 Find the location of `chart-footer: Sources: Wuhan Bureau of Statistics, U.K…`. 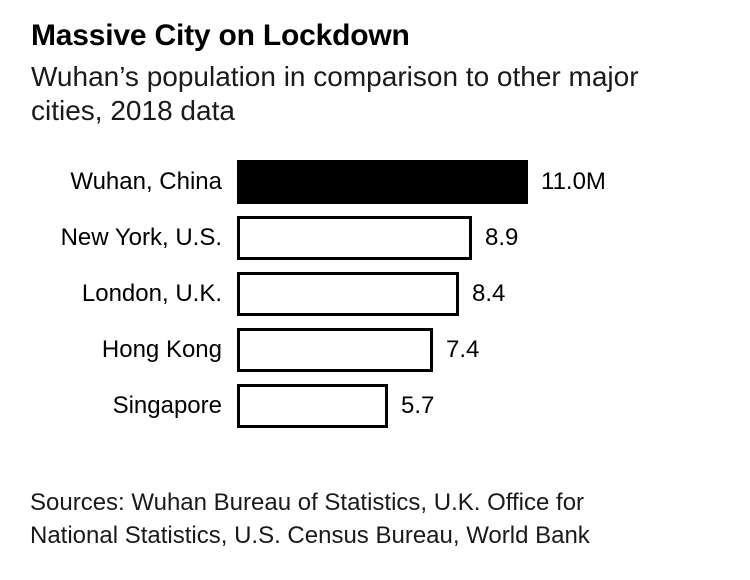

chart-footer: Sources: Wuhan Bureau of Statistics, U.K… is located at coordinates (380, 519).